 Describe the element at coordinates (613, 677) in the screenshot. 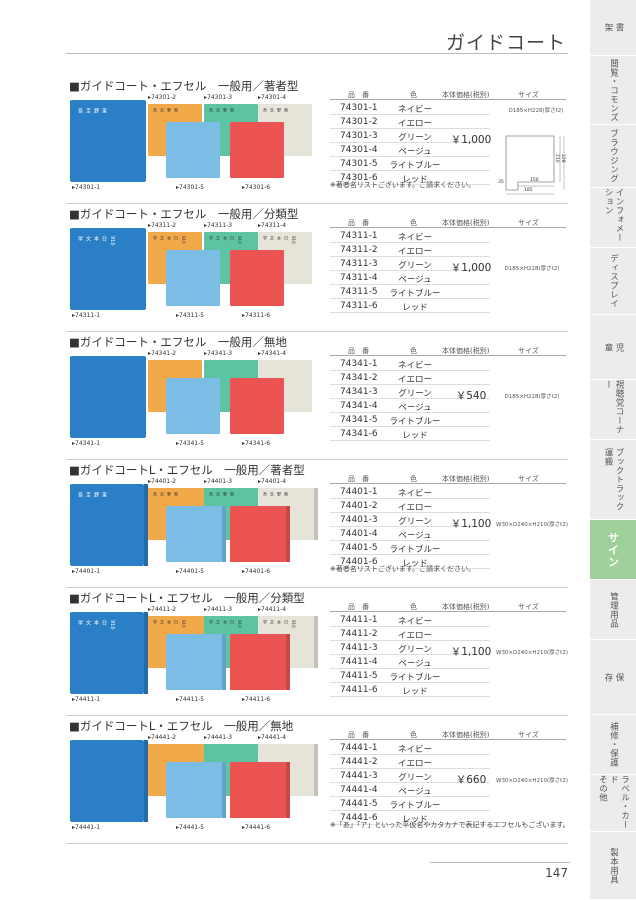

I see `sidebar-tab-10: 保 存` at that location.